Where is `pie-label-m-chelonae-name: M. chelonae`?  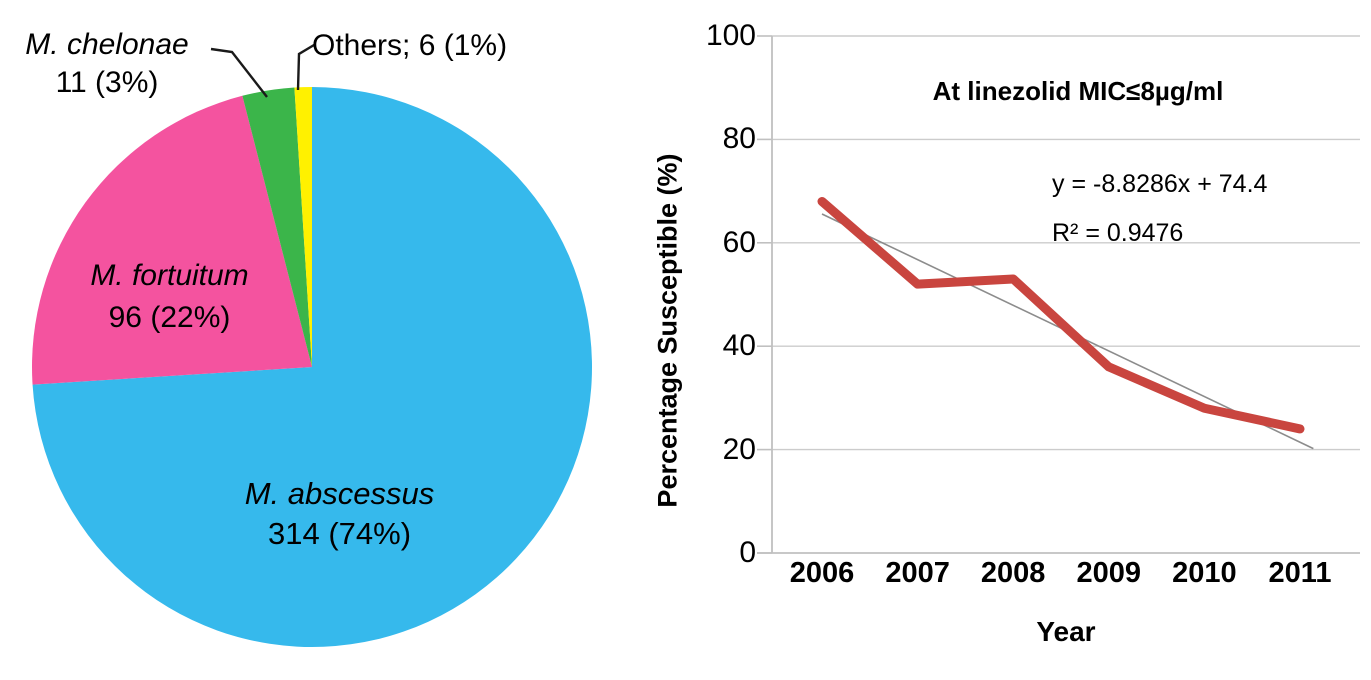
pie-label-m-chelonae-name: M. chelonae is located at coordinates (107, 44).